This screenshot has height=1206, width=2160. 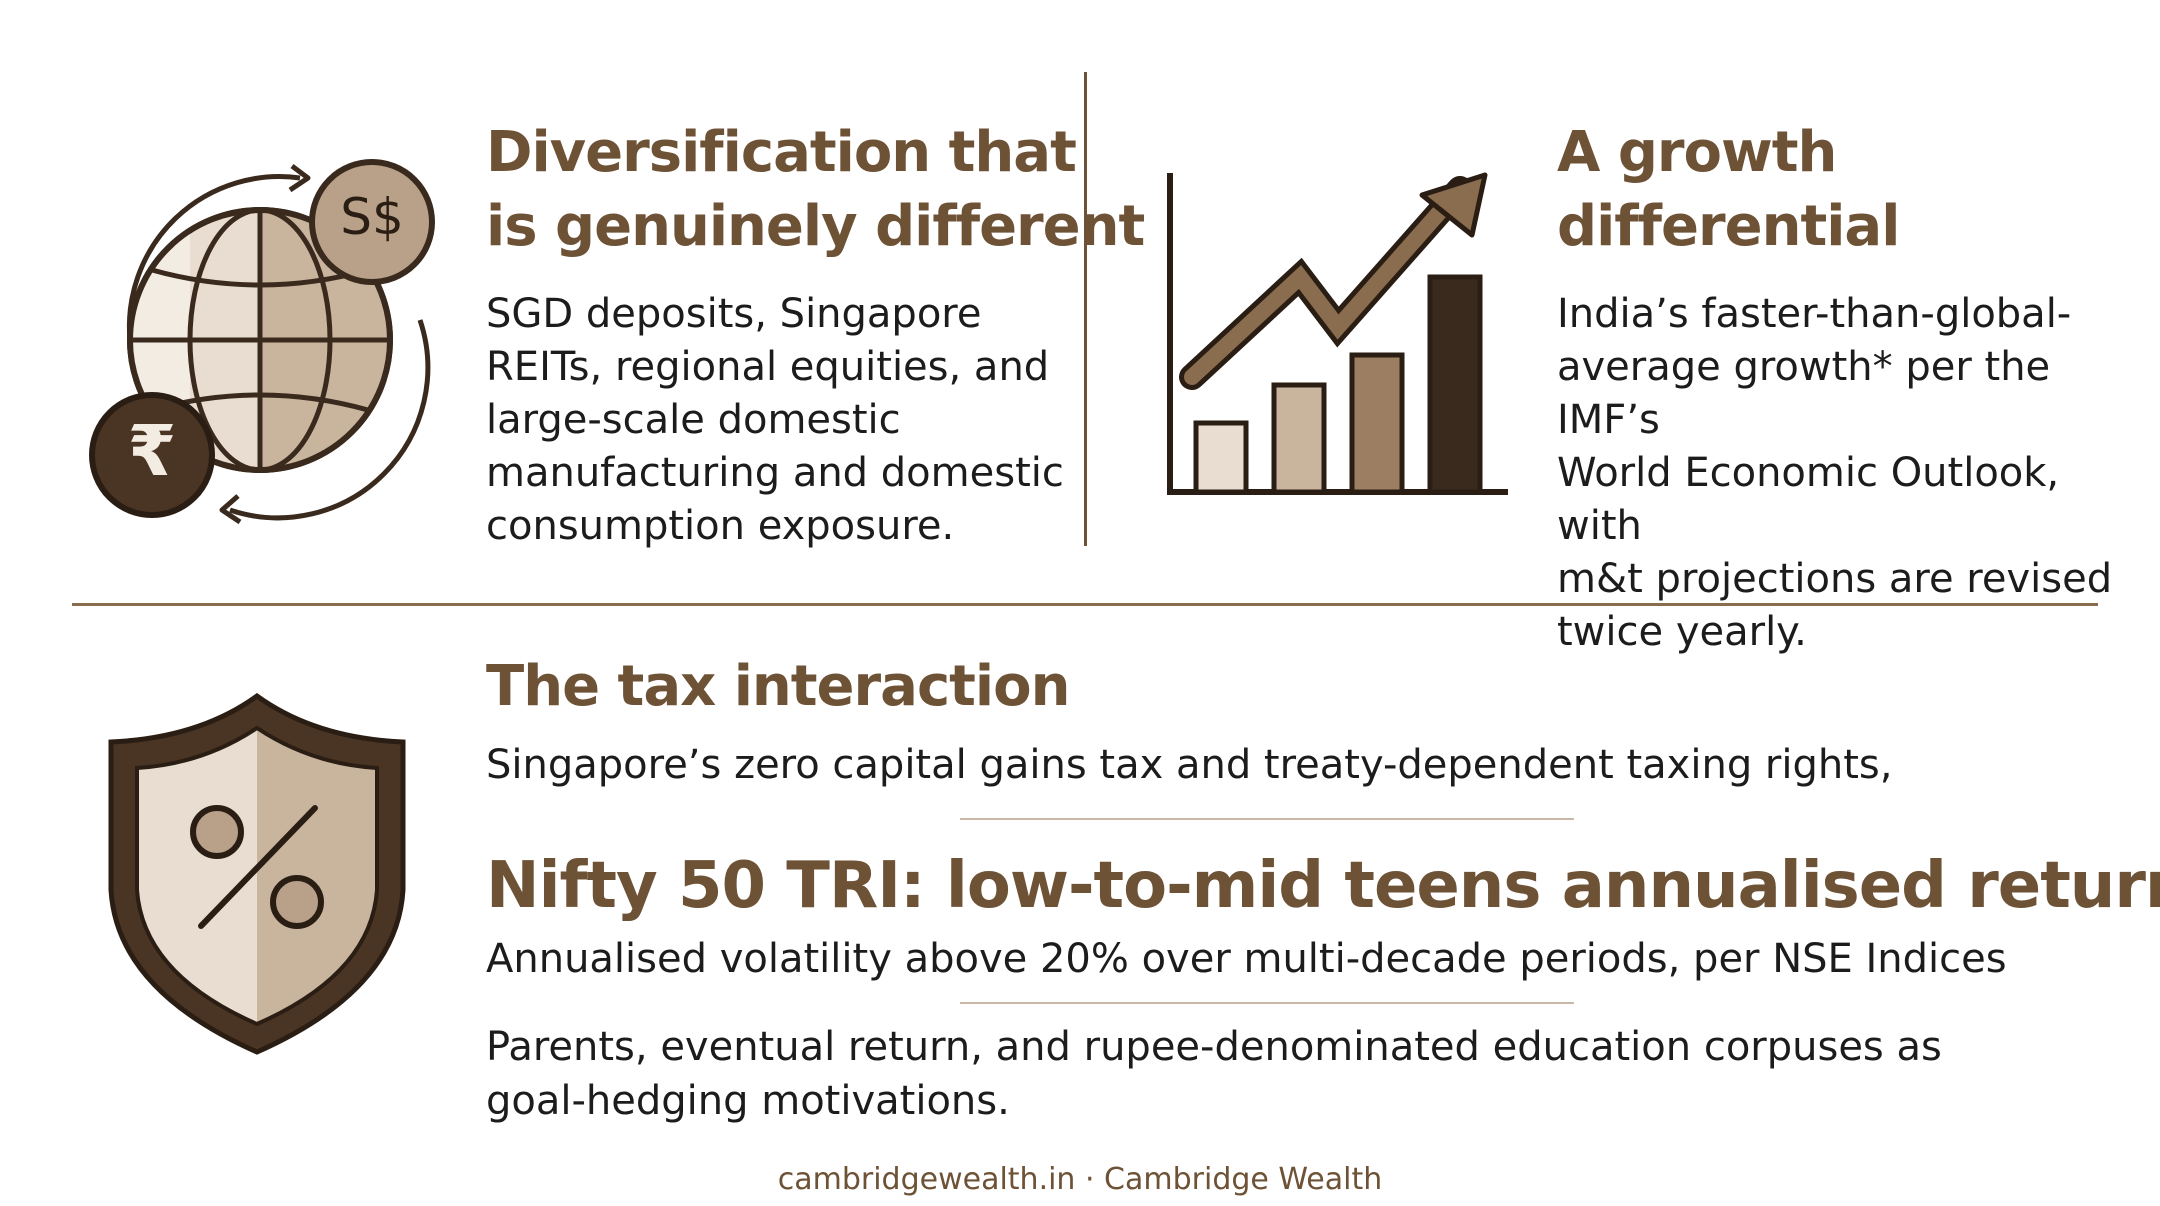 What do you see at coordinates (1682, 632) in the screenshot?
I see `growth-body-line: twice yearly.` at bounding box center [1682, 632].